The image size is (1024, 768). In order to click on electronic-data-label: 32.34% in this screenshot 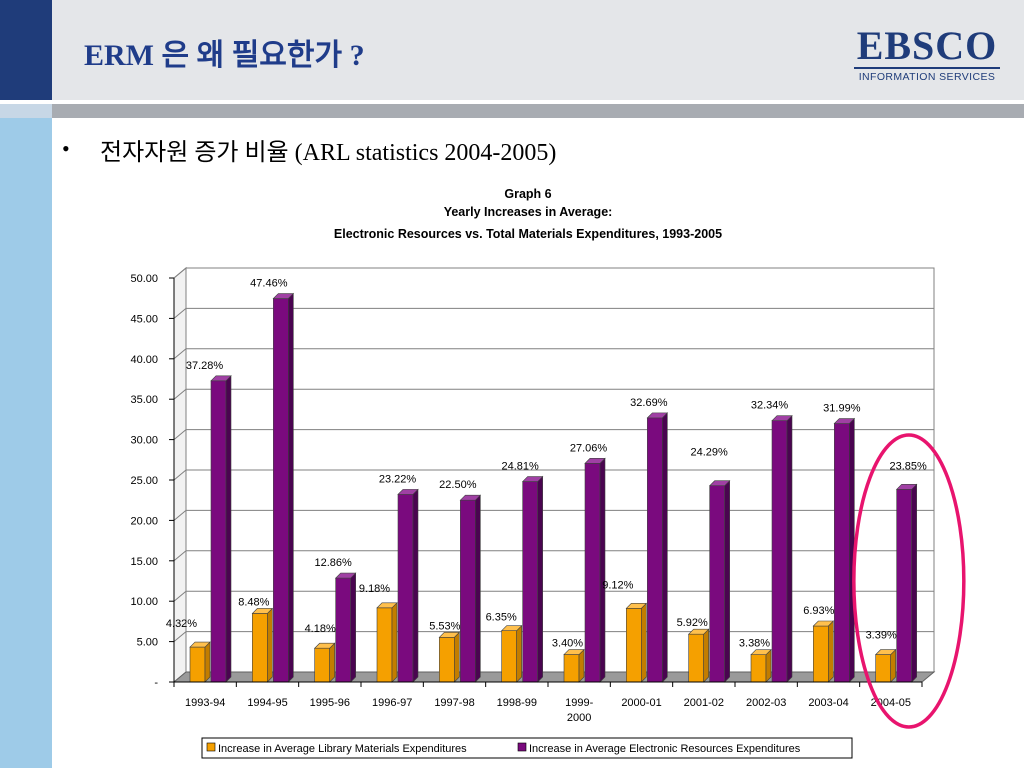, I will do `click(770, 406)`.